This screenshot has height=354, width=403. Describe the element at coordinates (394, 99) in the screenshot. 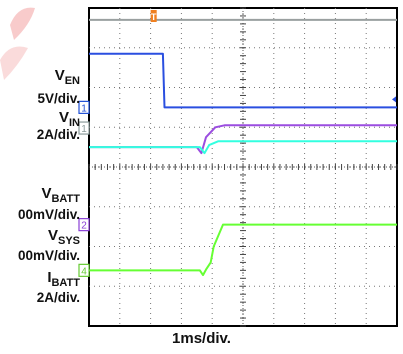

I see `ch1-trigger-level-icon` at that location.